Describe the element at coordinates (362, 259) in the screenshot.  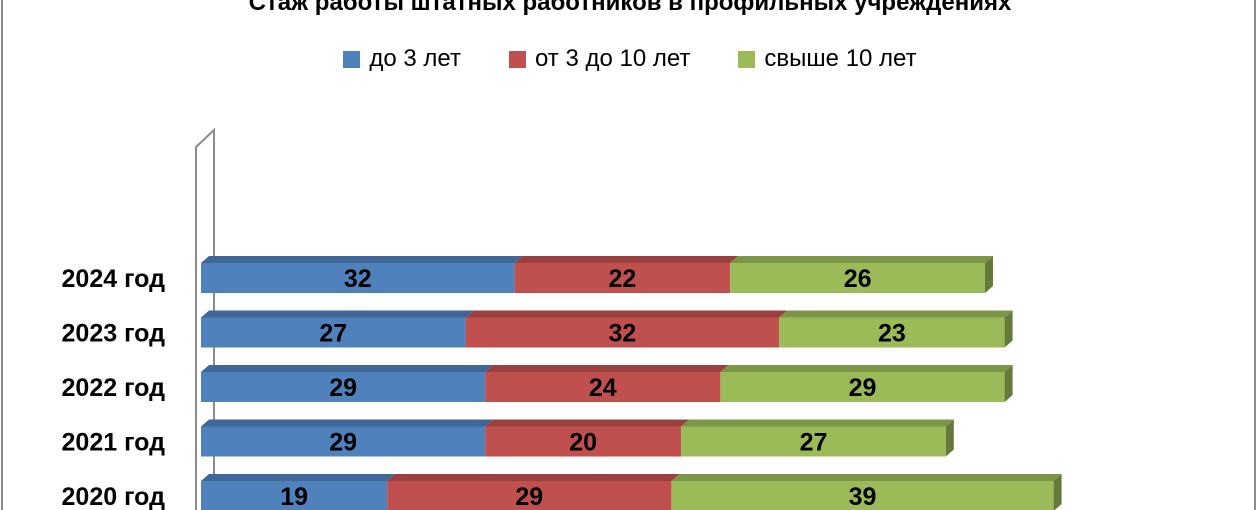
I see `bar-2024-under-3-top` at that location.